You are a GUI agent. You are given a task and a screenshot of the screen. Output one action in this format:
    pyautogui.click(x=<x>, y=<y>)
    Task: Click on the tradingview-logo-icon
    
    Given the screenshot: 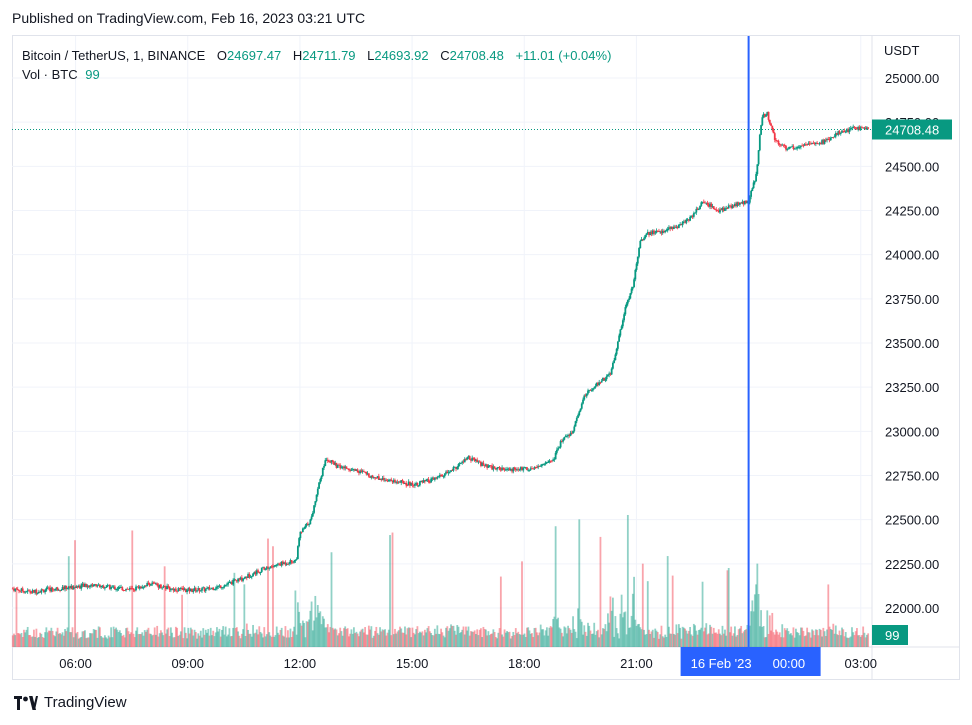 What is the action you would take?
    pyautogui.click(x=26, y=702)
    